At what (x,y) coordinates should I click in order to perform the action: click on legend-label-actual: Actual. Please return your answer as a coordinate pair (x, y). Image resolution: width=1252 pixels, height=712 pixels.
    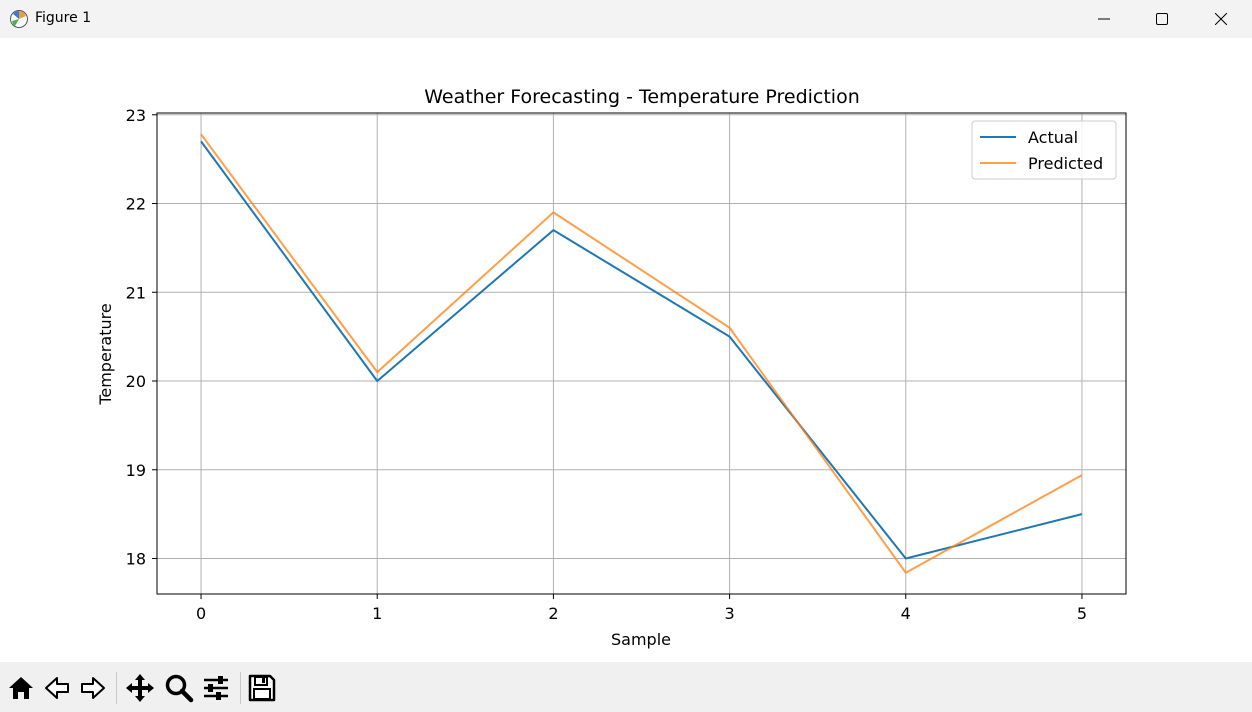
    Looking at the image, I should click on (1053, 137).